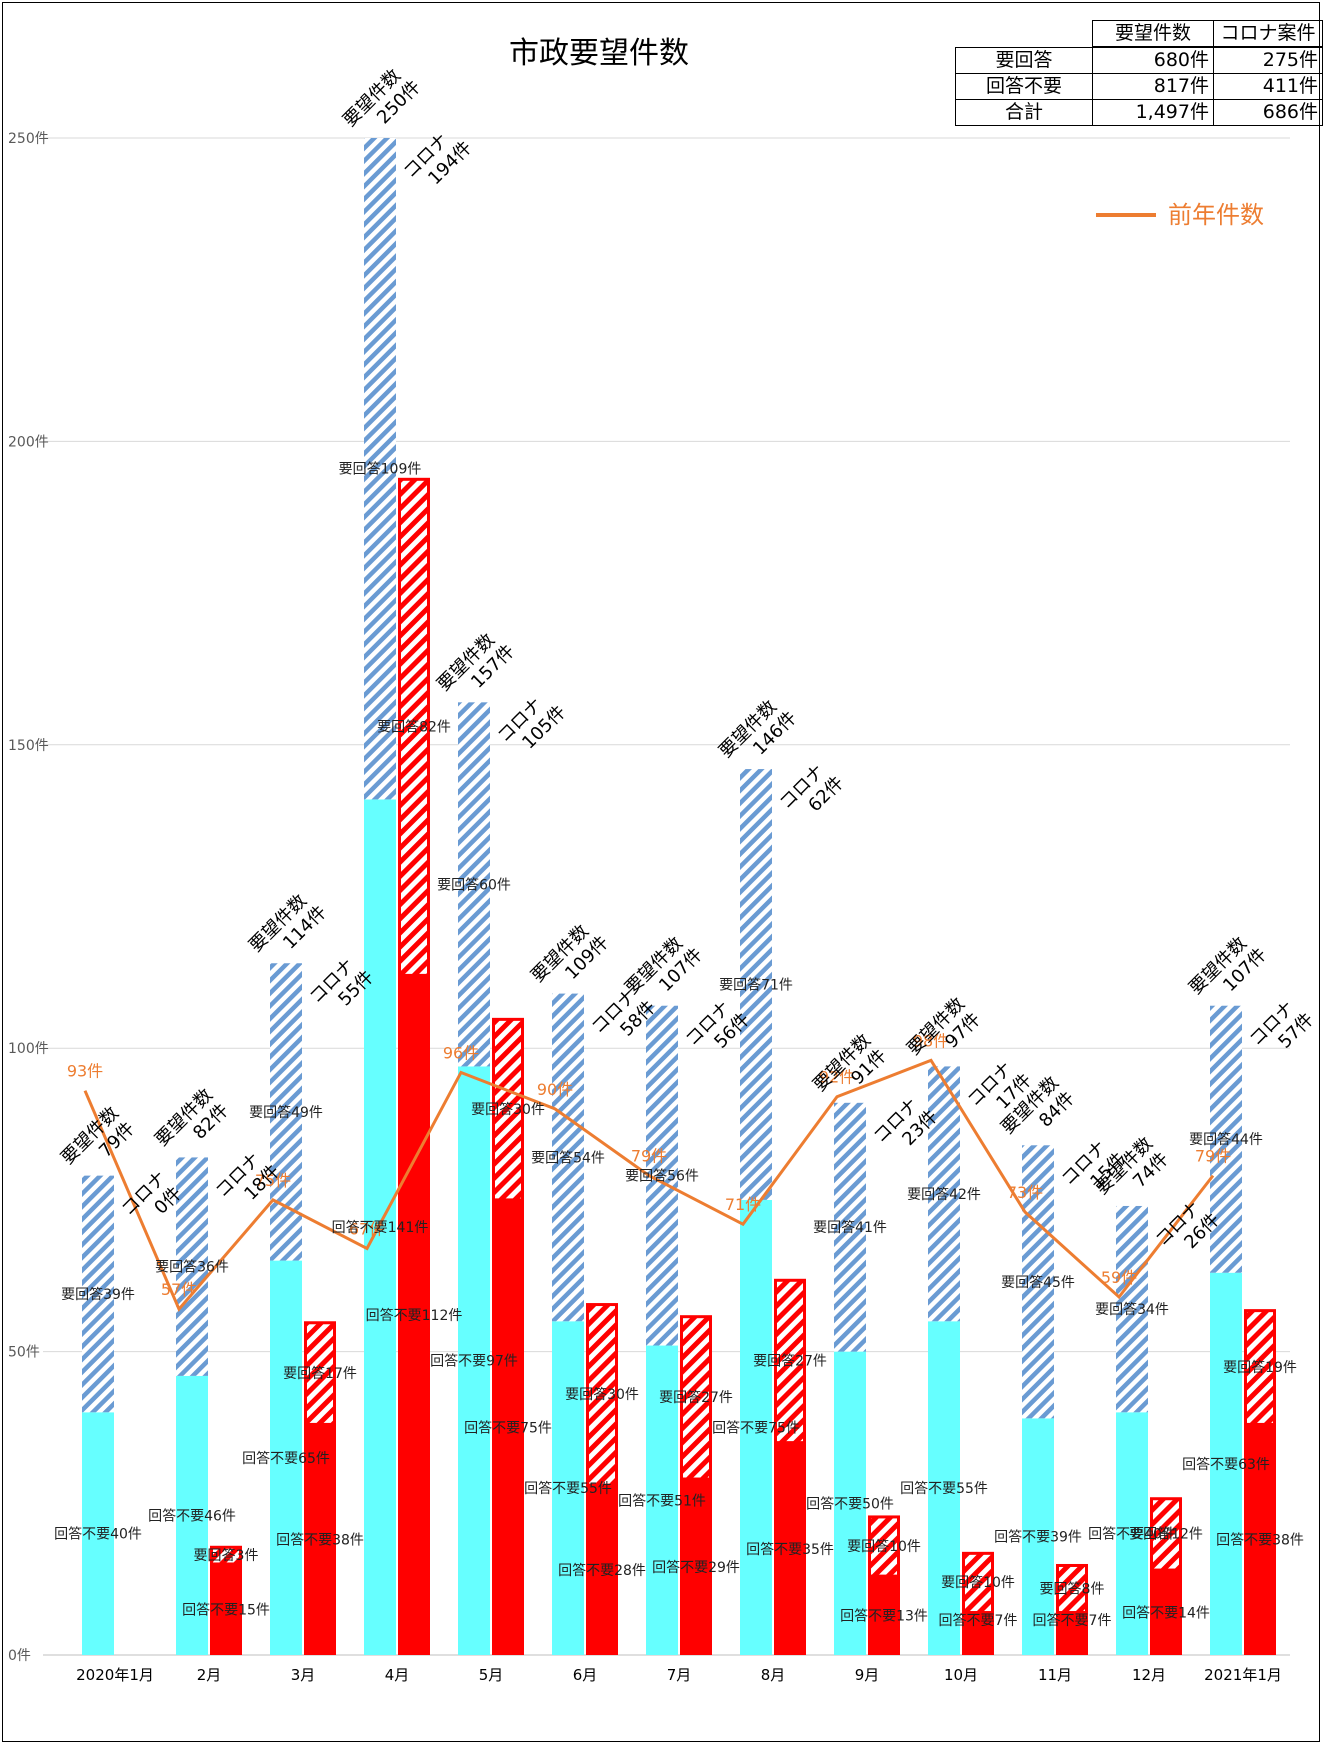 Image resolution: width=1325 pixels, height=1746 pixels. What do you see at coordinates (28, 746) in the screenshot?
I see `y-tick-label: 150件` at bounding box center [28, 746].